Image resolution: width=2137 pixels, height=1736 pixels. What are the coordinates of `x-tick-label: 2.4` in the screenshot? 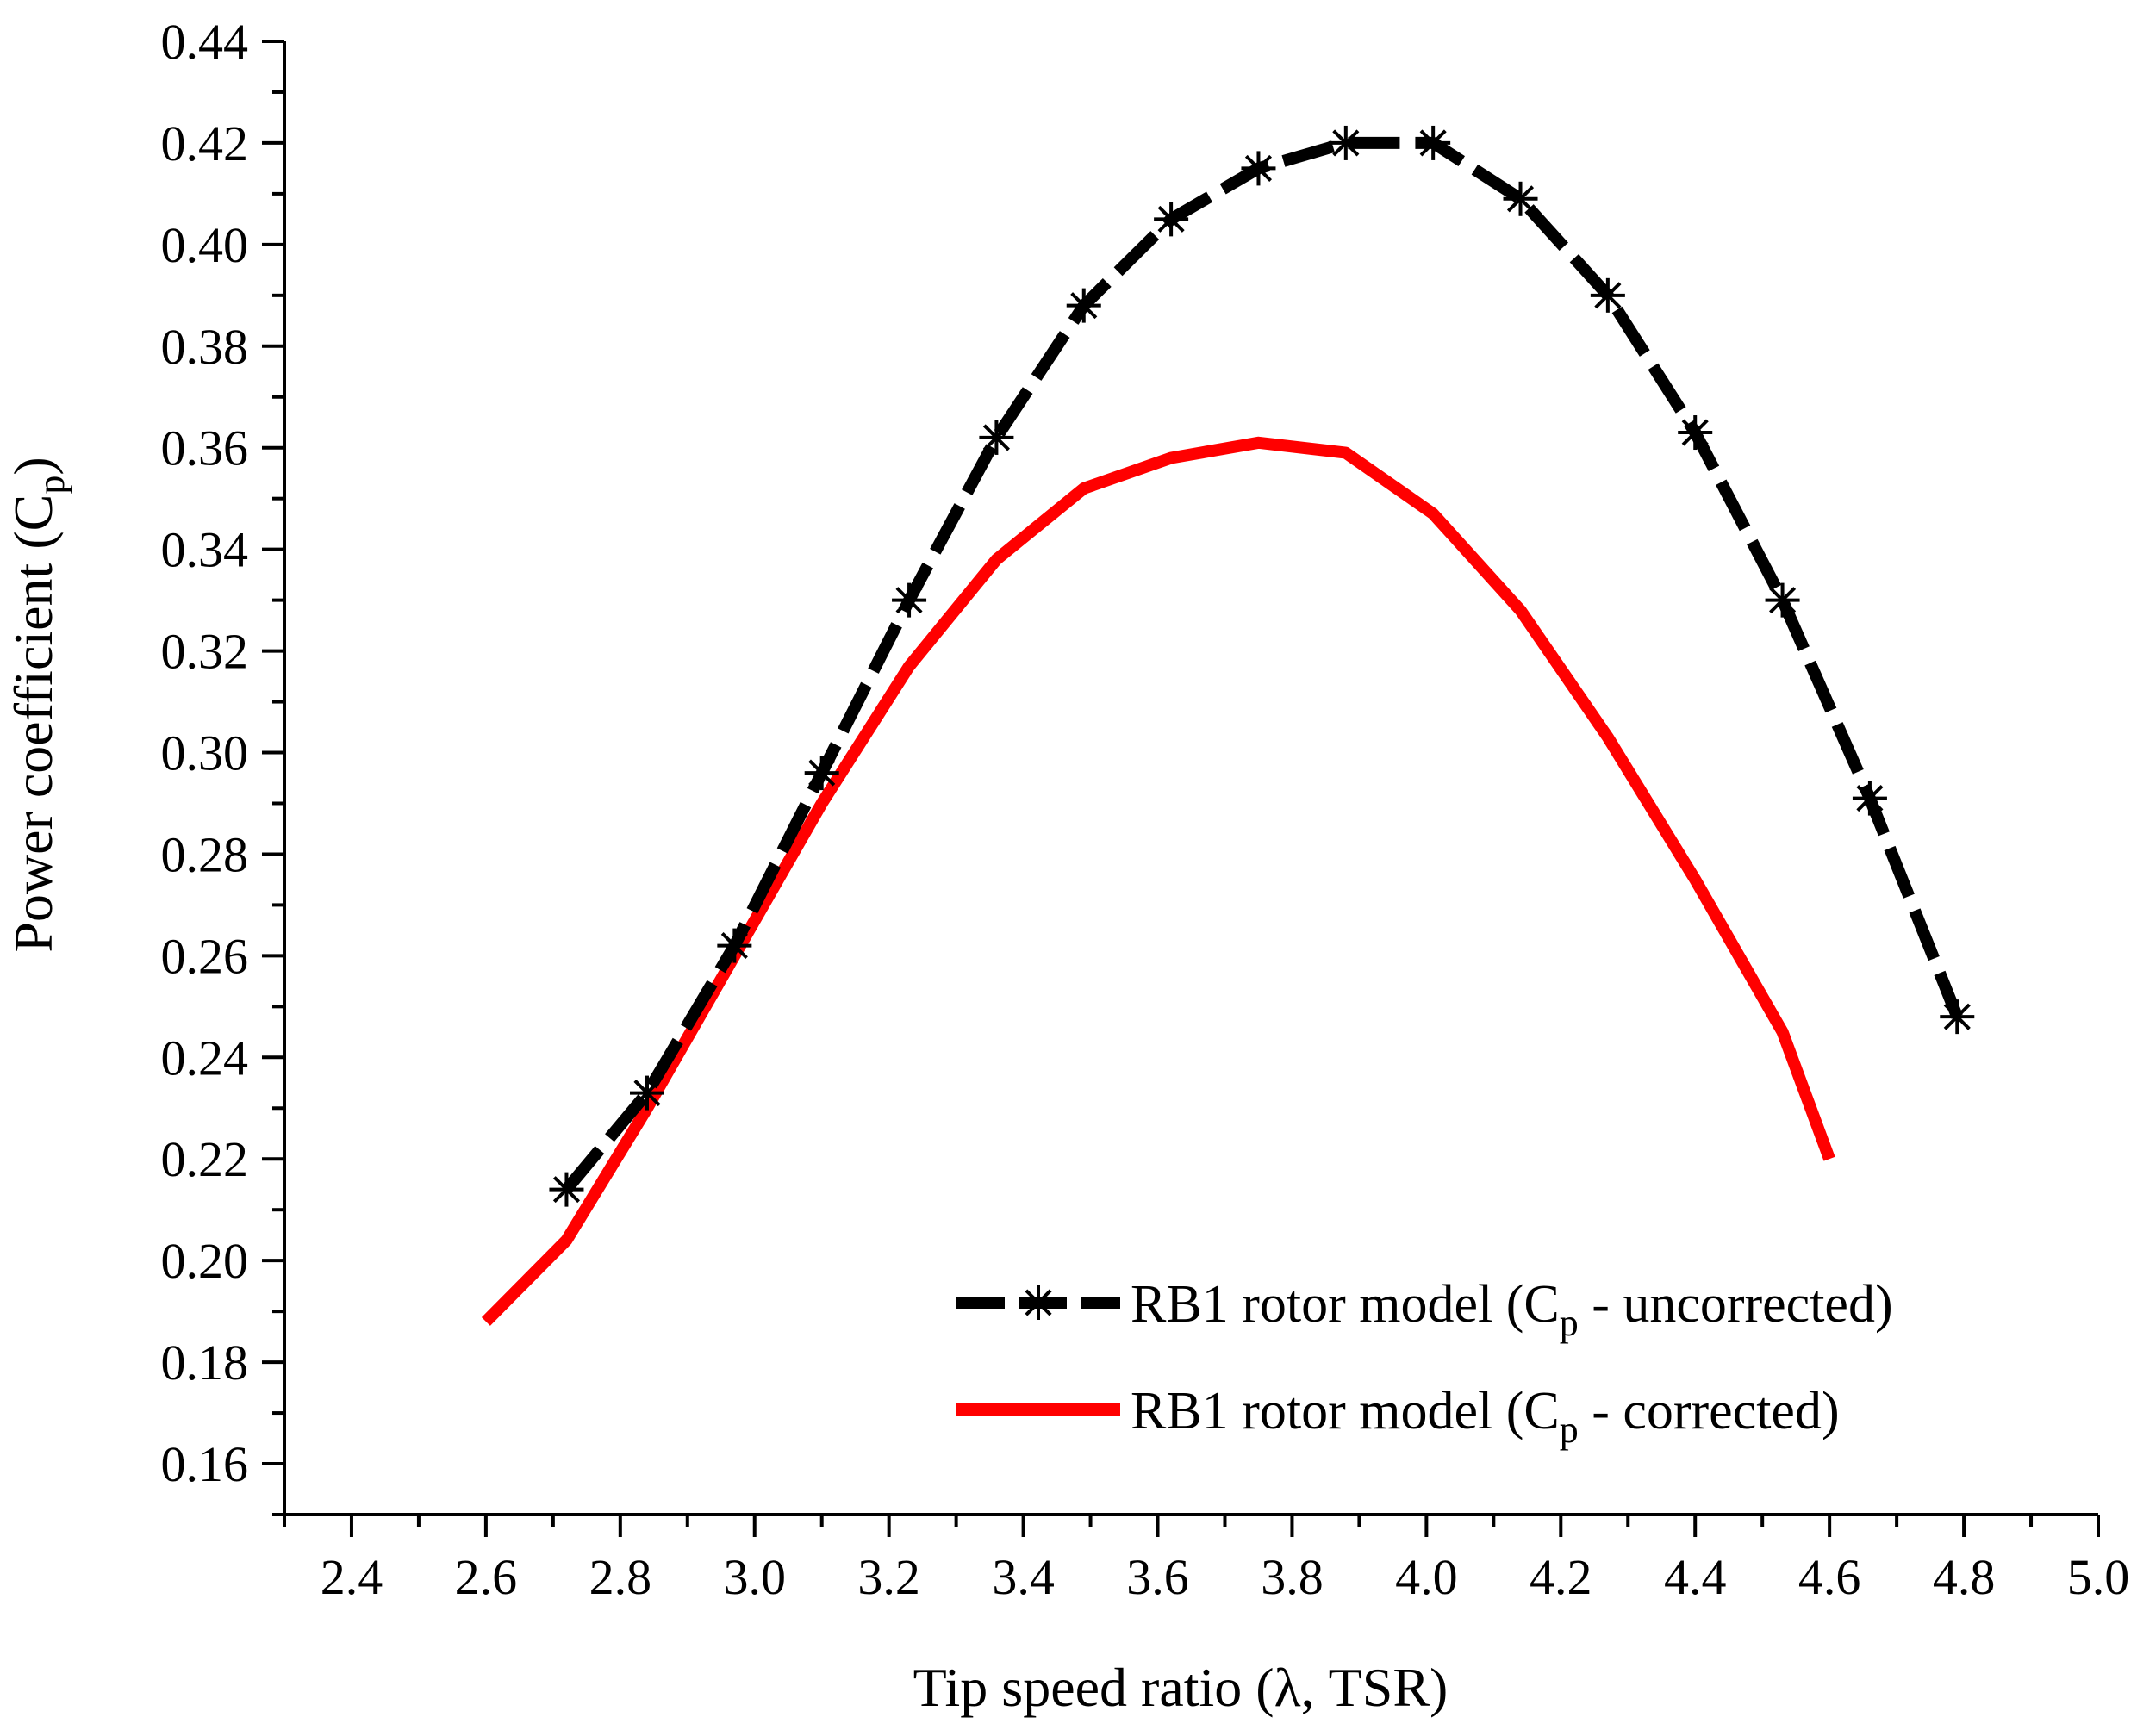 It's located at (352, 1577).